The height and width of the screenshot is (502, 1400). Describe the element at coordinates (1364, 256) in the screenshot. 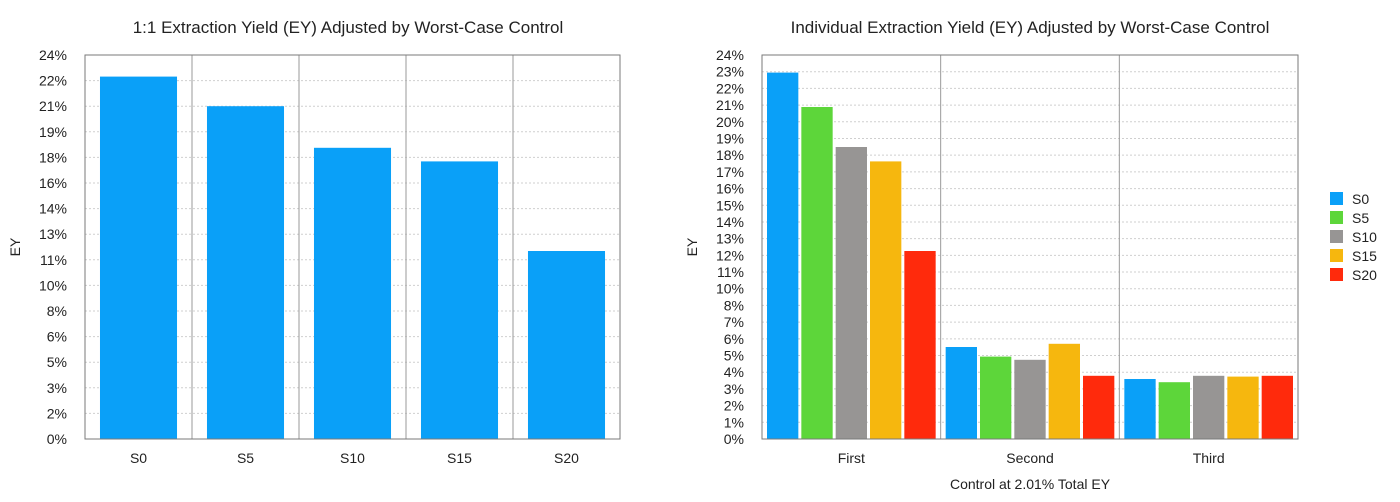

I see `legend-label: S15` at that location.